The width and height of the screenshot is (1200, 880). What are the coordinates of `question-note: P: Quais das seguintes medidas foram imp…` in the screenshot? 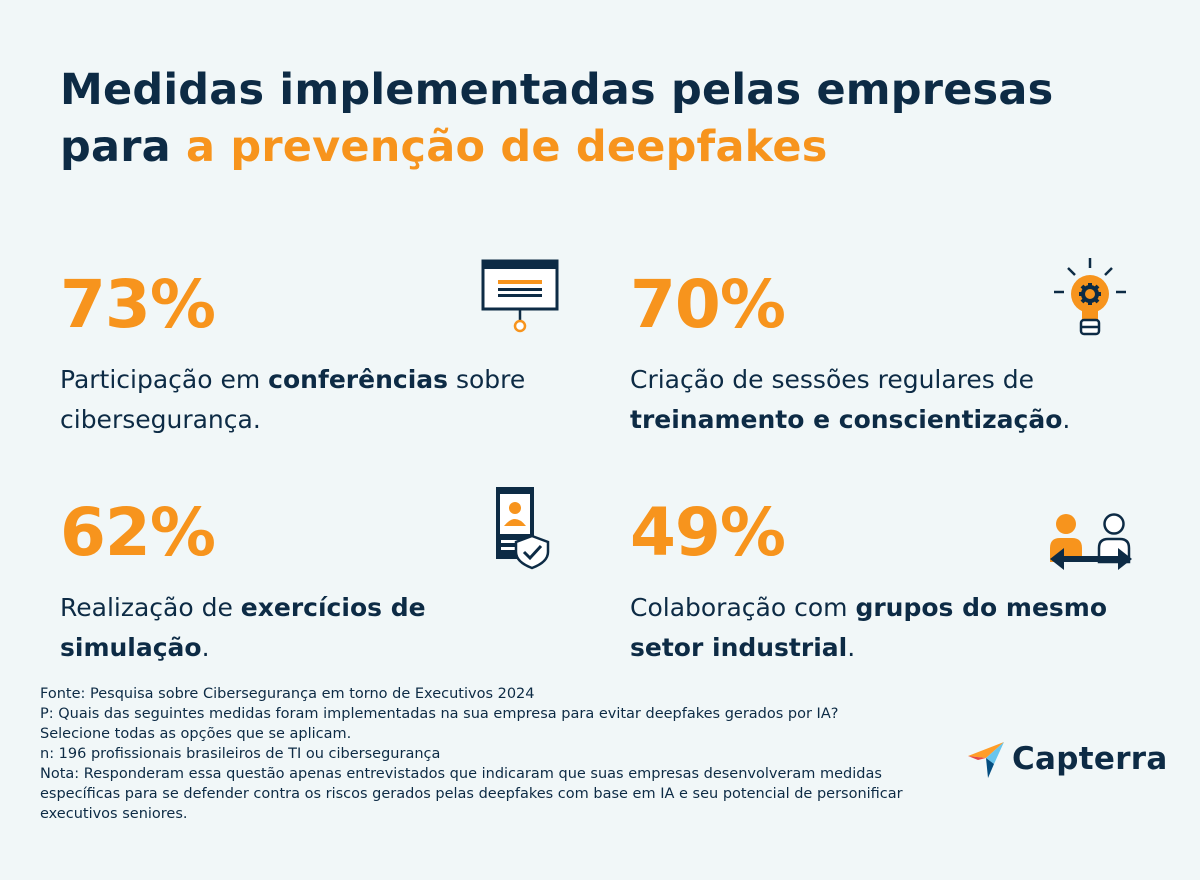 It's located at (439, 714).